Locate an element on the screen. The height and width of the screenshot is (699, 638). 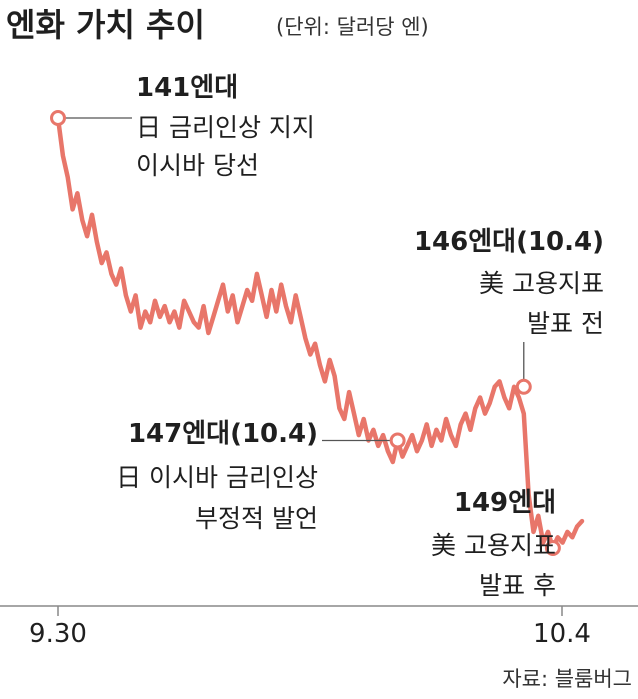
chart-title: 엔화 가치 추이 is located at coordinates (105, 25).